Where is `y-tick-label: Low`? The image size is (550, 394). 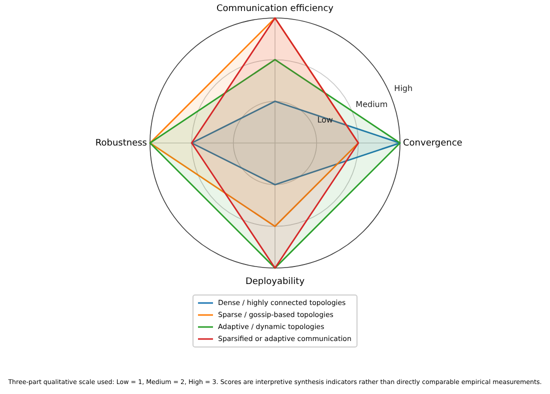 y-tick-label: Low is located at coordinates (325, 120).